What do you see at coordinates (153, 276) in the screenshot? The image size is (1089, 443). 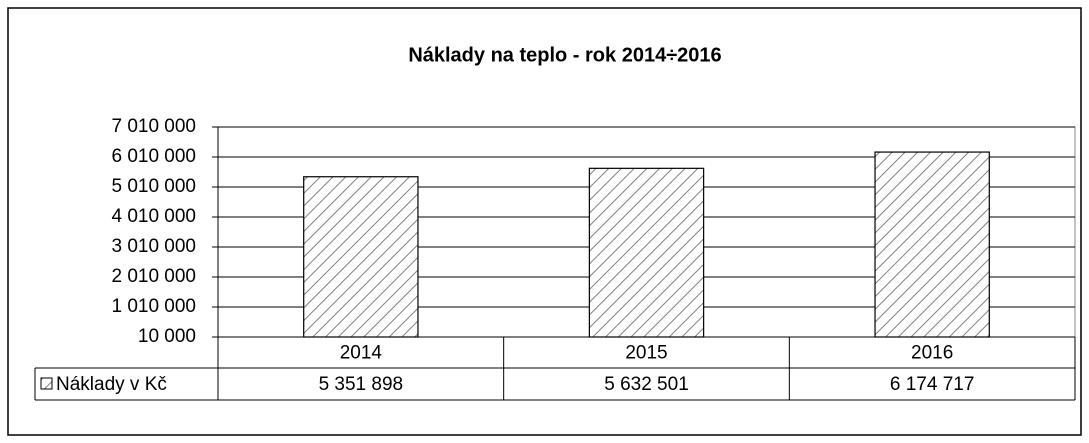 I see `y-tick-label: 2 010 000` at bounding box center [153, 276].